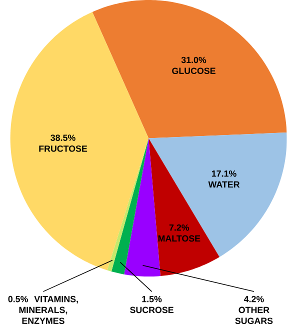  What do you see at coordinates (18, 299) in the screenshot?
I see `data-label: 0.5%` at bounding box center [18, 299].